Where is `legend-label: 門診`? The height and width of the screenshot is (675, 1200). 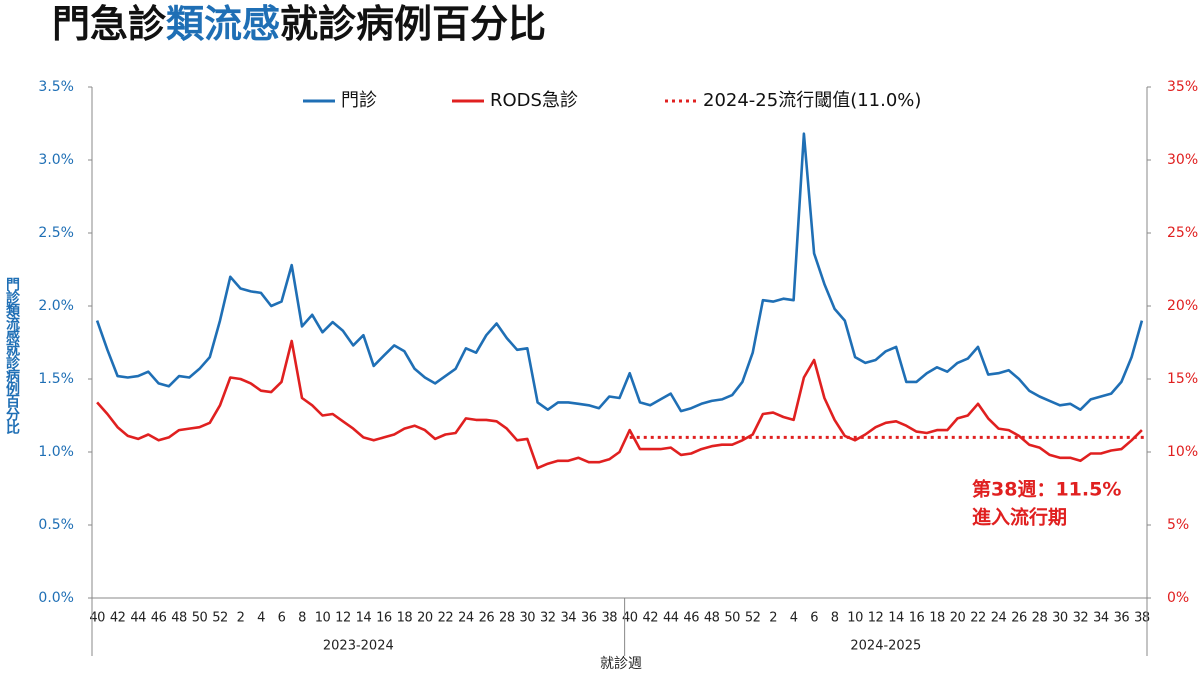 legend-label: 門診 is located at coordinates (359, 100).